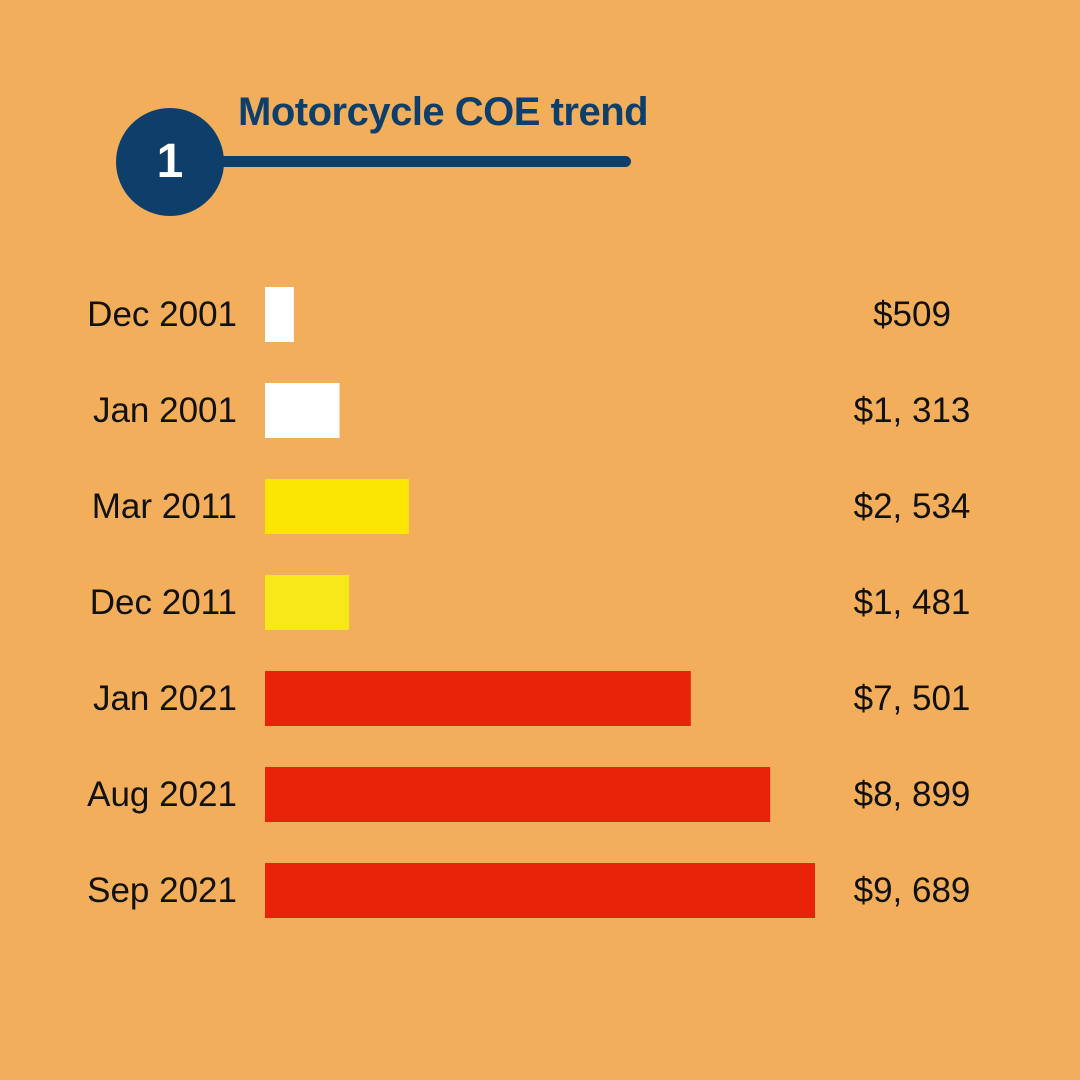 The height and width of the screenshot is (1080, 1080). What do you see at coordinates (912, 410) in the screenshot?
I see `value-label: $1, 313` at bounding box center [912, 410].